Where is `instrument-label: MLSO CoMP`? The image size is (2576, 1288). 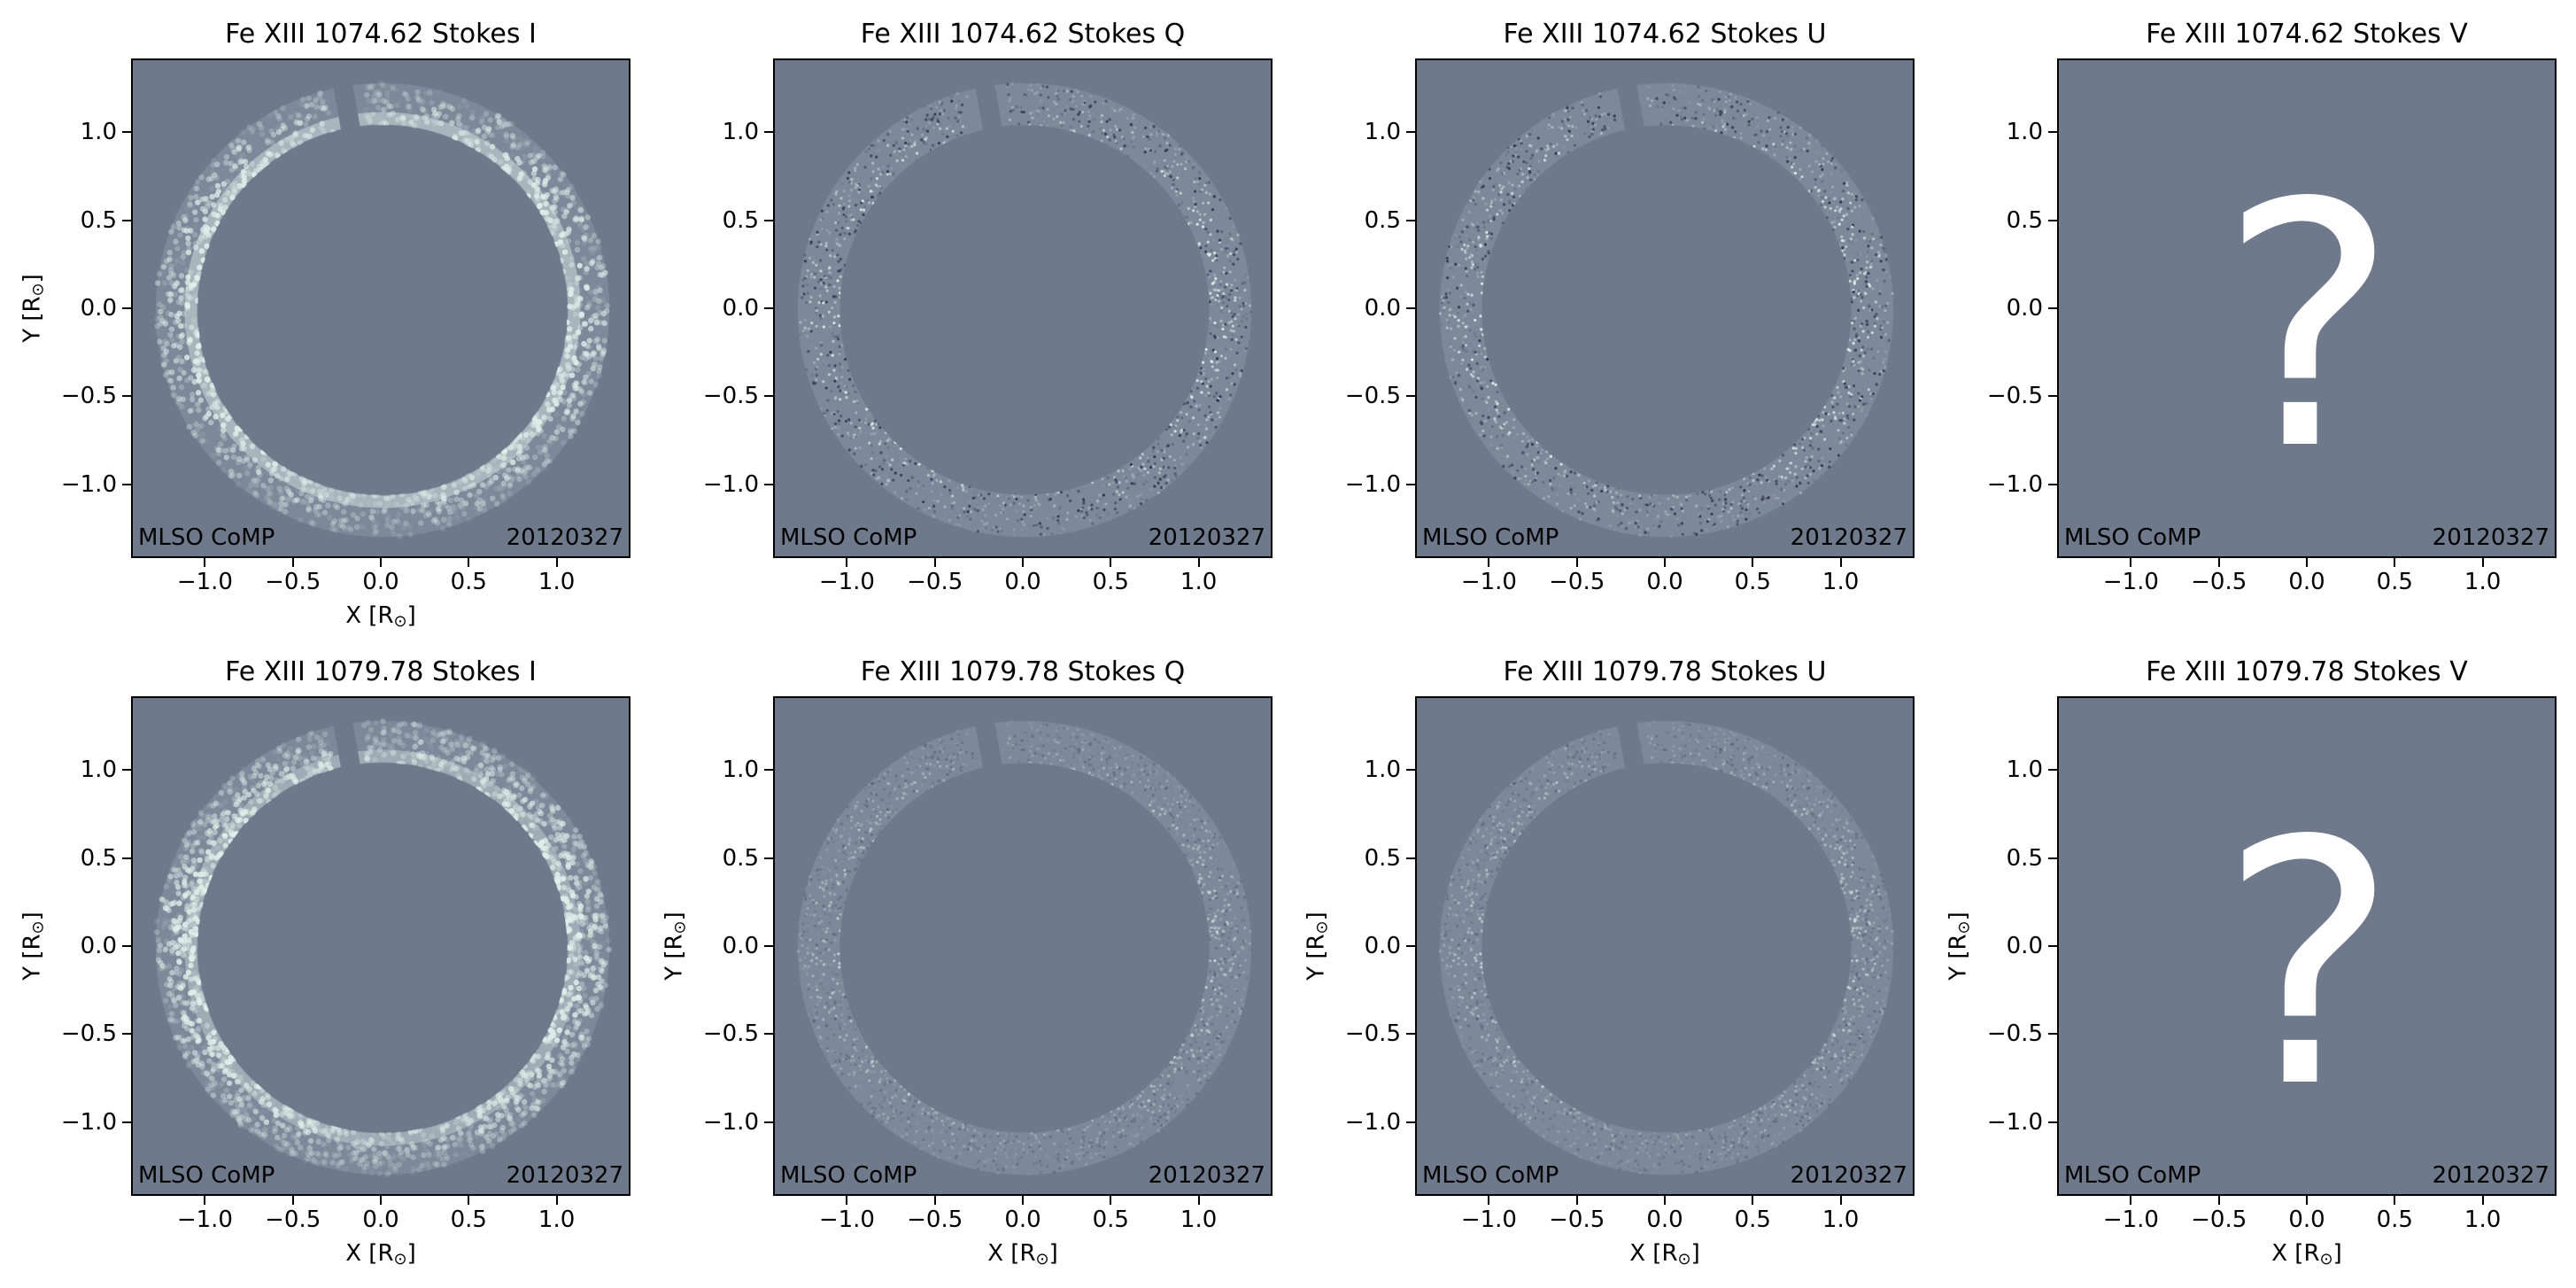
instrument-label: MLSO CoMP is located at coordinates (848, 1175).